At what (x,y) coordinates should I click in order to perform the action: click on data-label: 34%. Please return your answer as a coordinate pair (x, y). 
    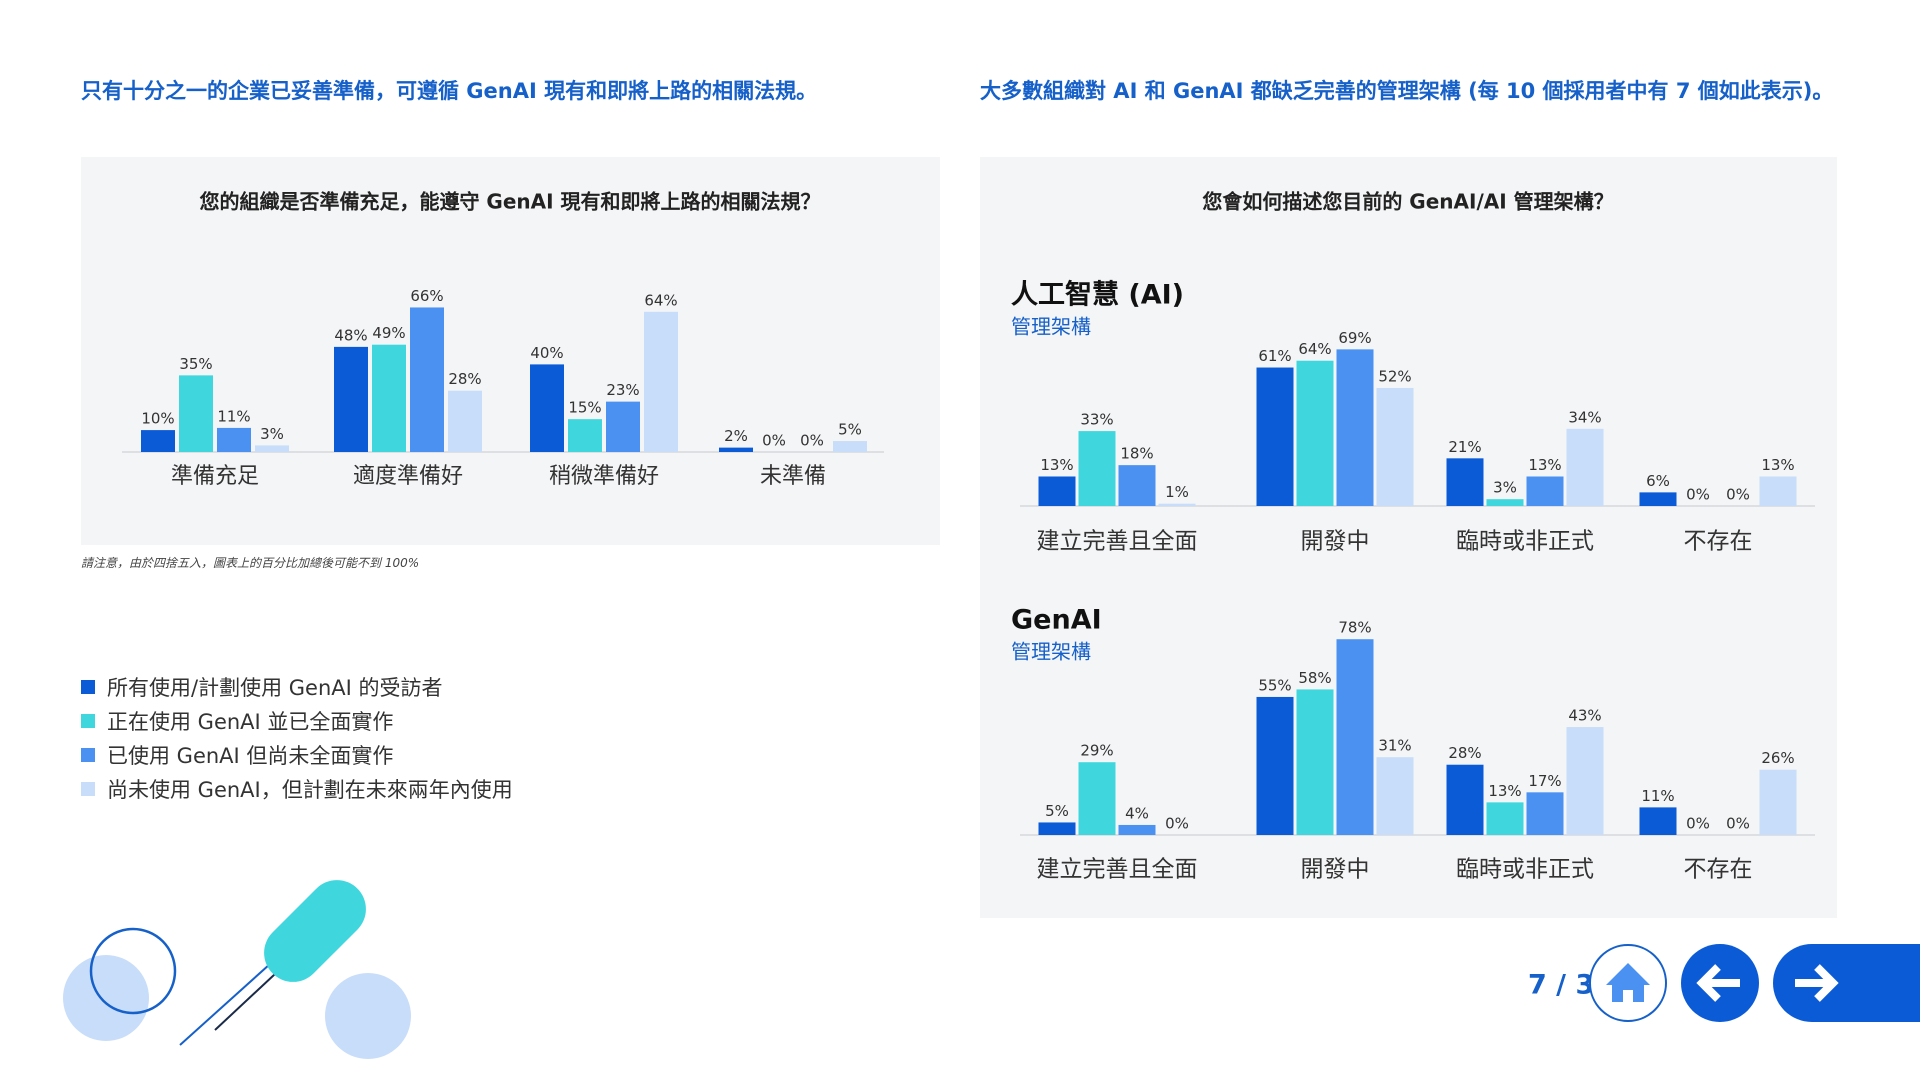
    Looking at the image, I should click on (1584, 417).